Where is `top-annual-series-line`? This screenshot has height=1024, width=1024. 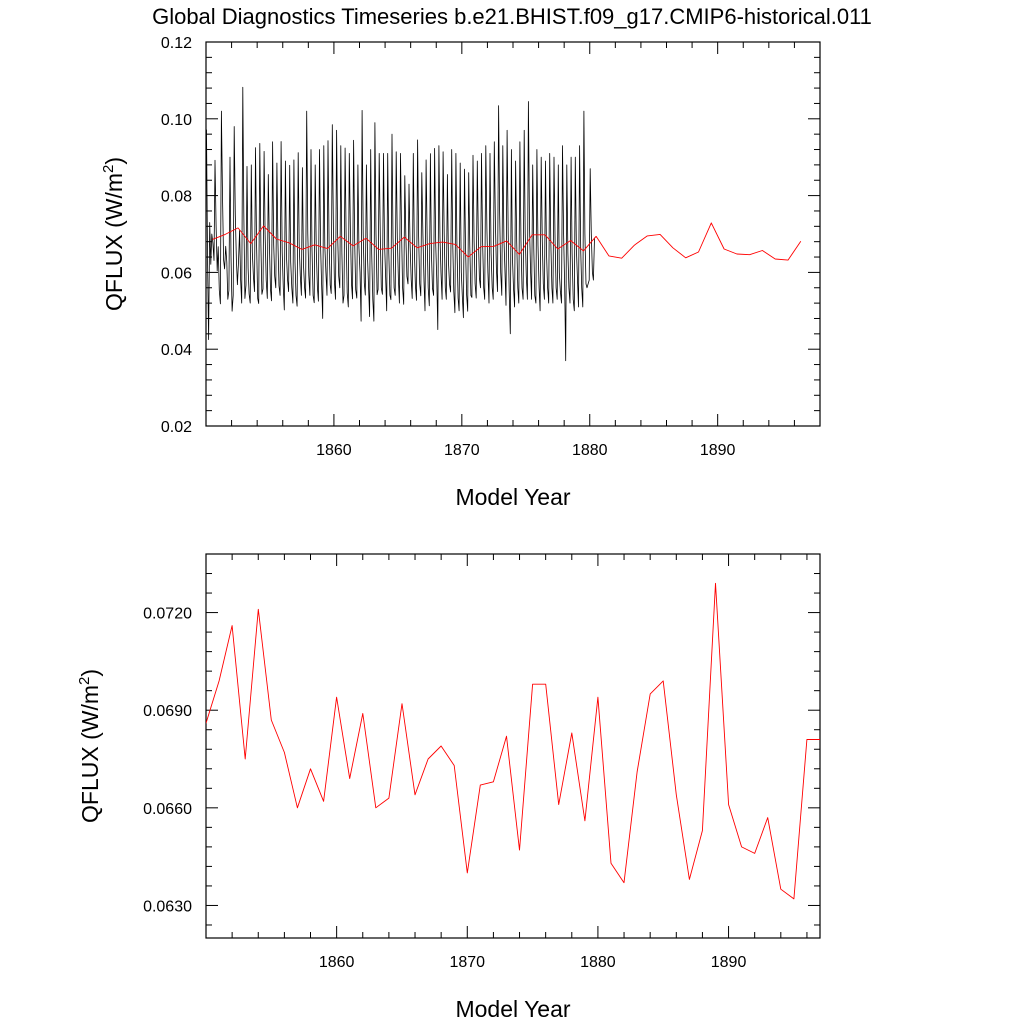
top-annual-series-line is located at coordinates (507, 241).